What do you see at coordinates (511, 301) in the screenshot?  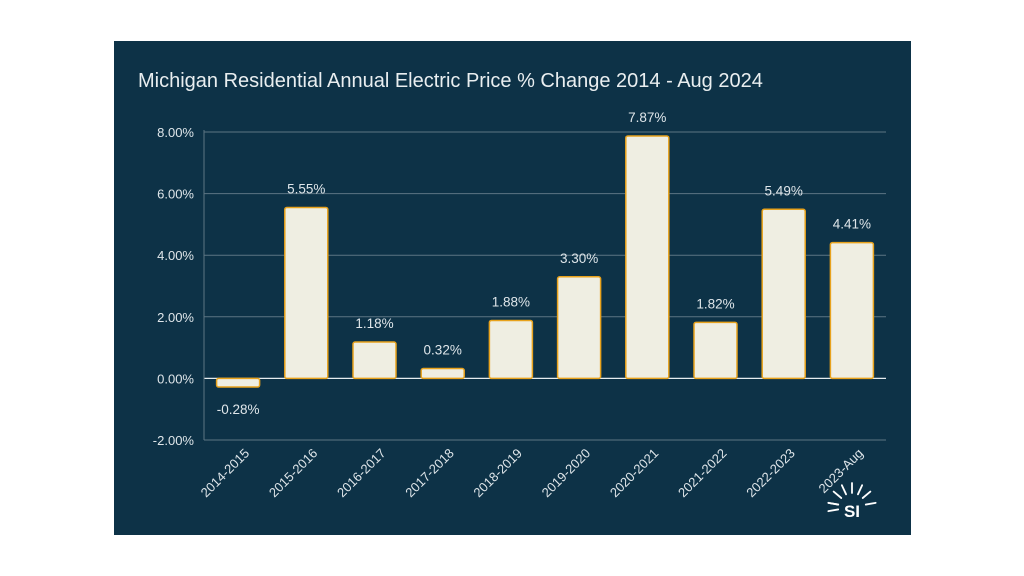 I see `data-label: 1.88%` at bounding box center [511, 301].